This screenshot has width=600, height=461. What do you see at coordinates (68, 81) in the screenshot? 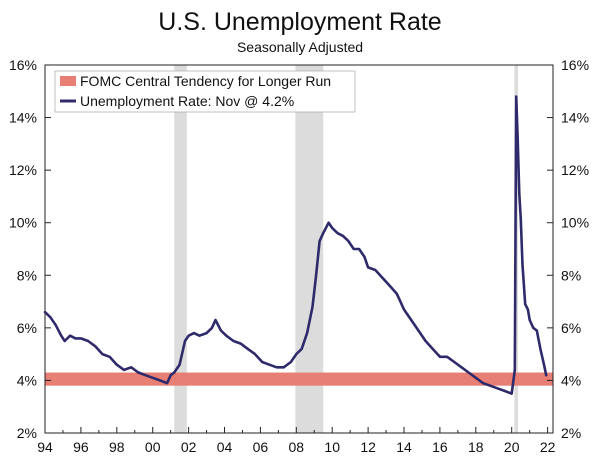
I see `legend-band-swatch` at bounding box center [68, 81].